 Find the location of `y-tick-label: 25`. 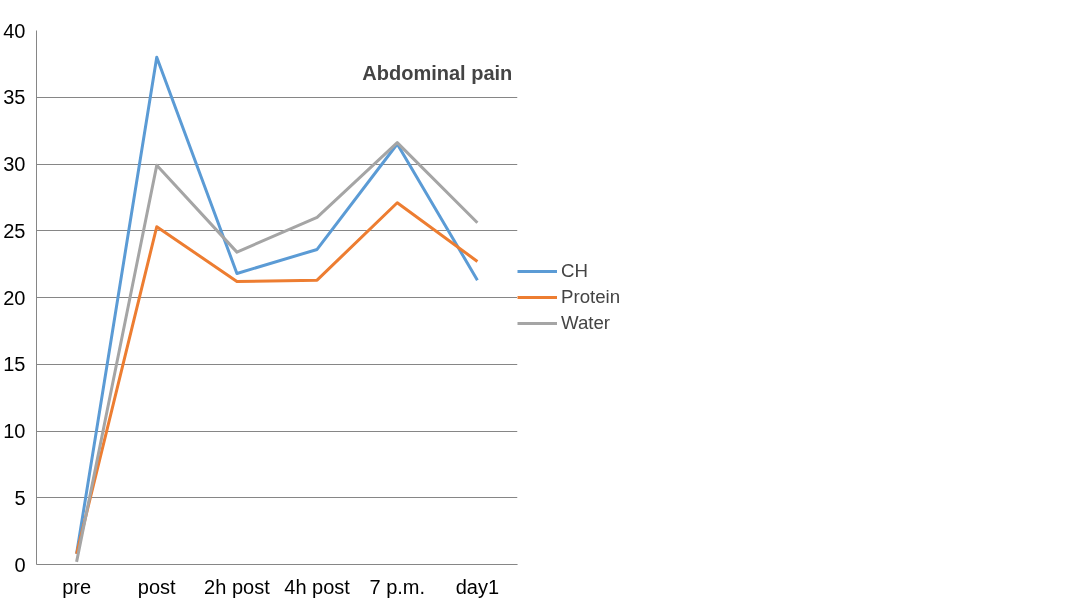

y-tick-label: 25 is located at coordinates (14, 230).